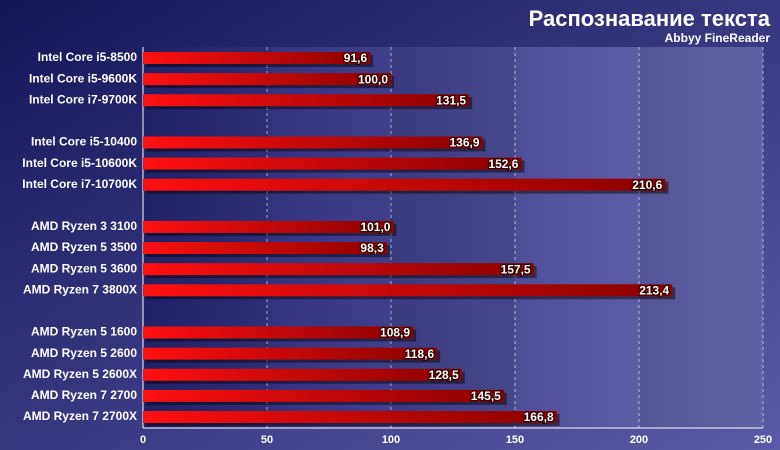 The height and width of the screenshot is (450, 780). Describe the element at coordinates (80, 374) in the screenshot. I see `y-tick-label: AMD Ryzen 5 2600X` at that location.